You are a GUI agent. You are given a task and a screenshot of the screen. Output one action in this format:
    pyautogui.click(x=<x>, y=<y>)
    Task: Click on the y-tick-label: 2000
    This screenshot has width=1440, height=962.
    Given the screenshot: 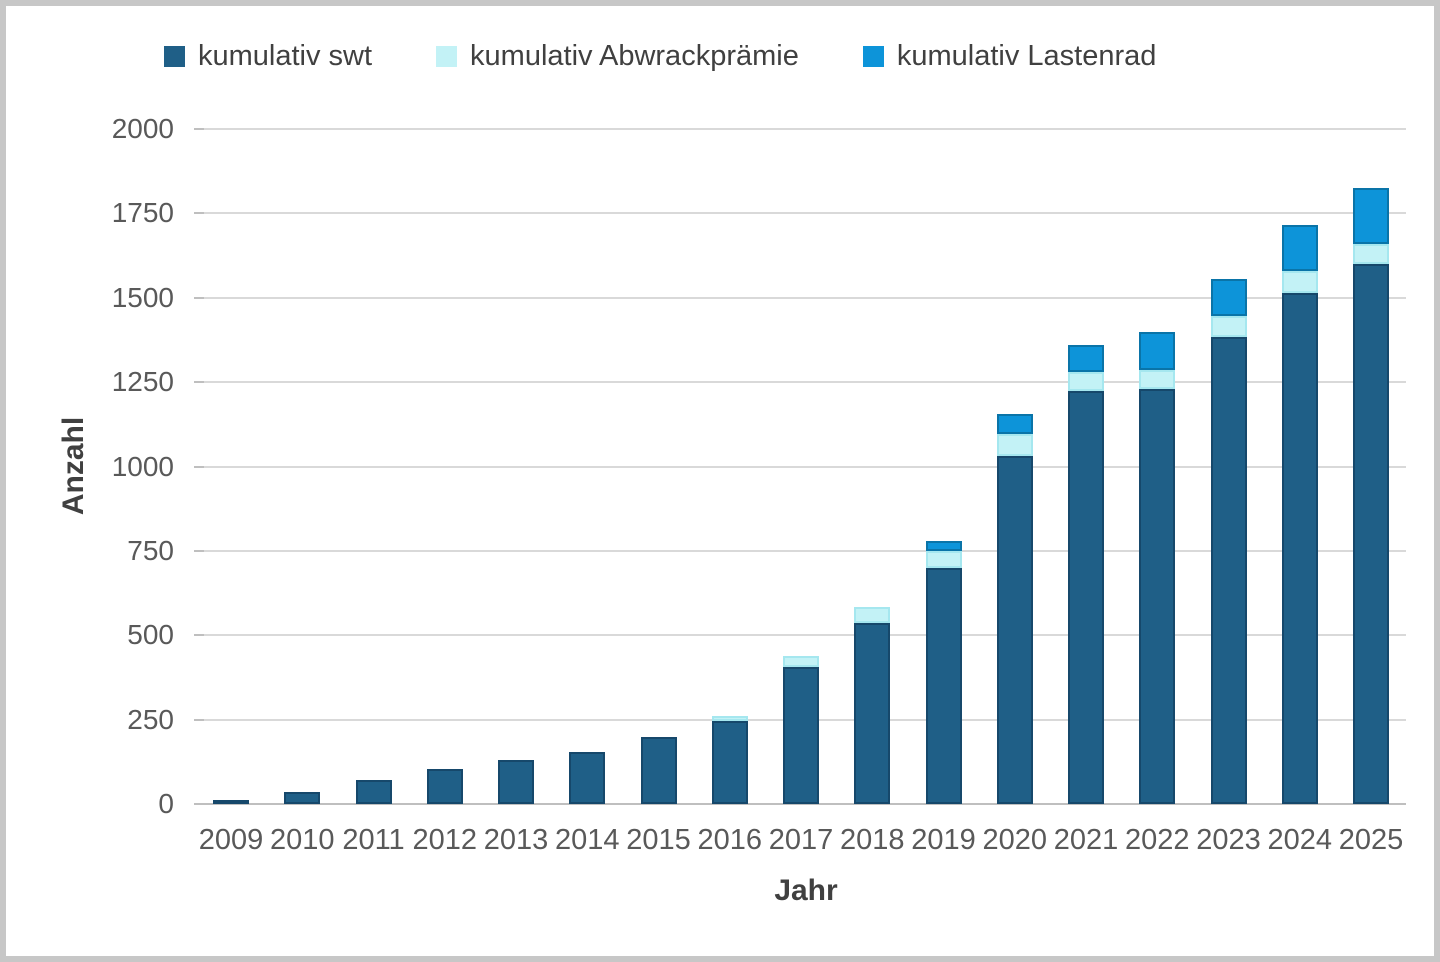 What is the action you would take?
    pyautogui.click(x=142, y=128)
    